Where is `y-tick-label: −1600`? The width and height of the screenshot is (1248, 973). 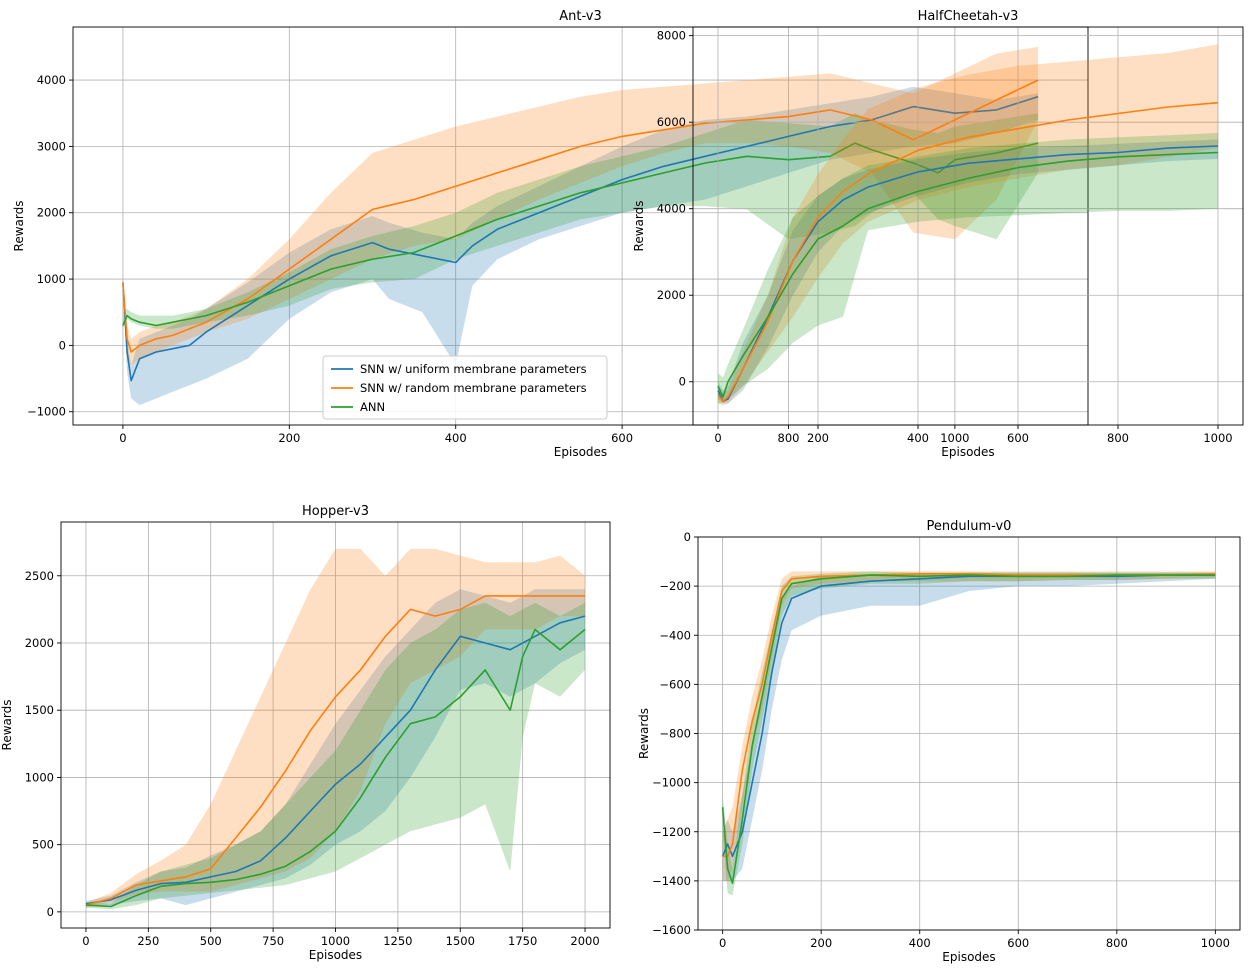
y-tick-label: −1600 is located at coordinates (671, 930).